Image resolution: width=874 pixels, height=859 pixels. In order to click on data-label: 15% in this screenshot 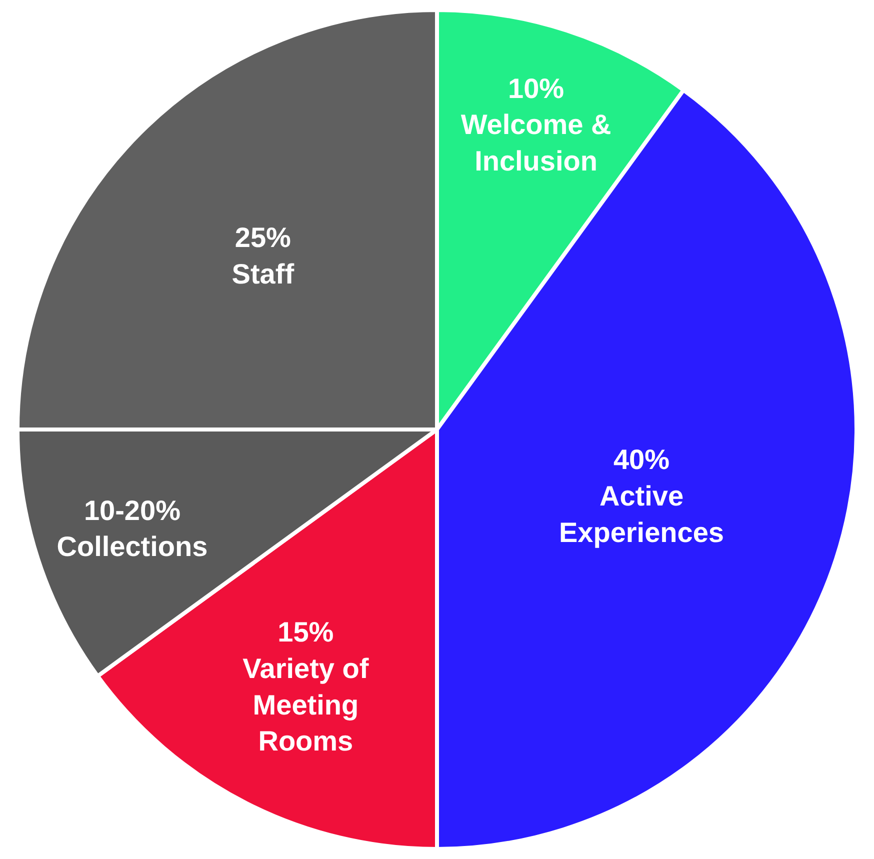, I will do `click(306, 632)`.